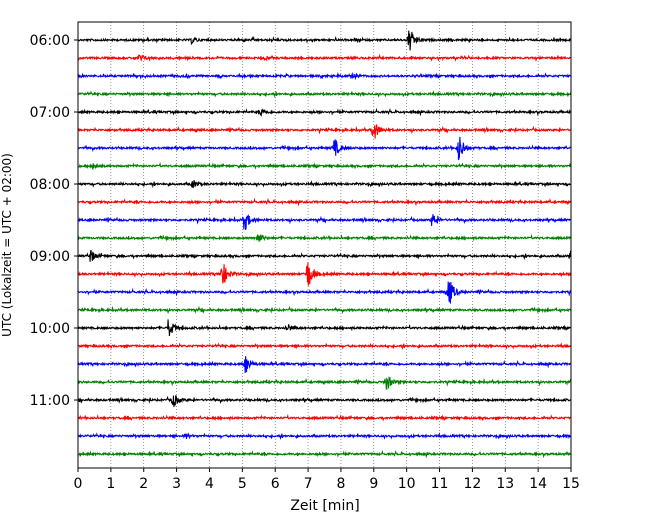  I want to click on y-tick-label: 09:00, so click(50, 257).